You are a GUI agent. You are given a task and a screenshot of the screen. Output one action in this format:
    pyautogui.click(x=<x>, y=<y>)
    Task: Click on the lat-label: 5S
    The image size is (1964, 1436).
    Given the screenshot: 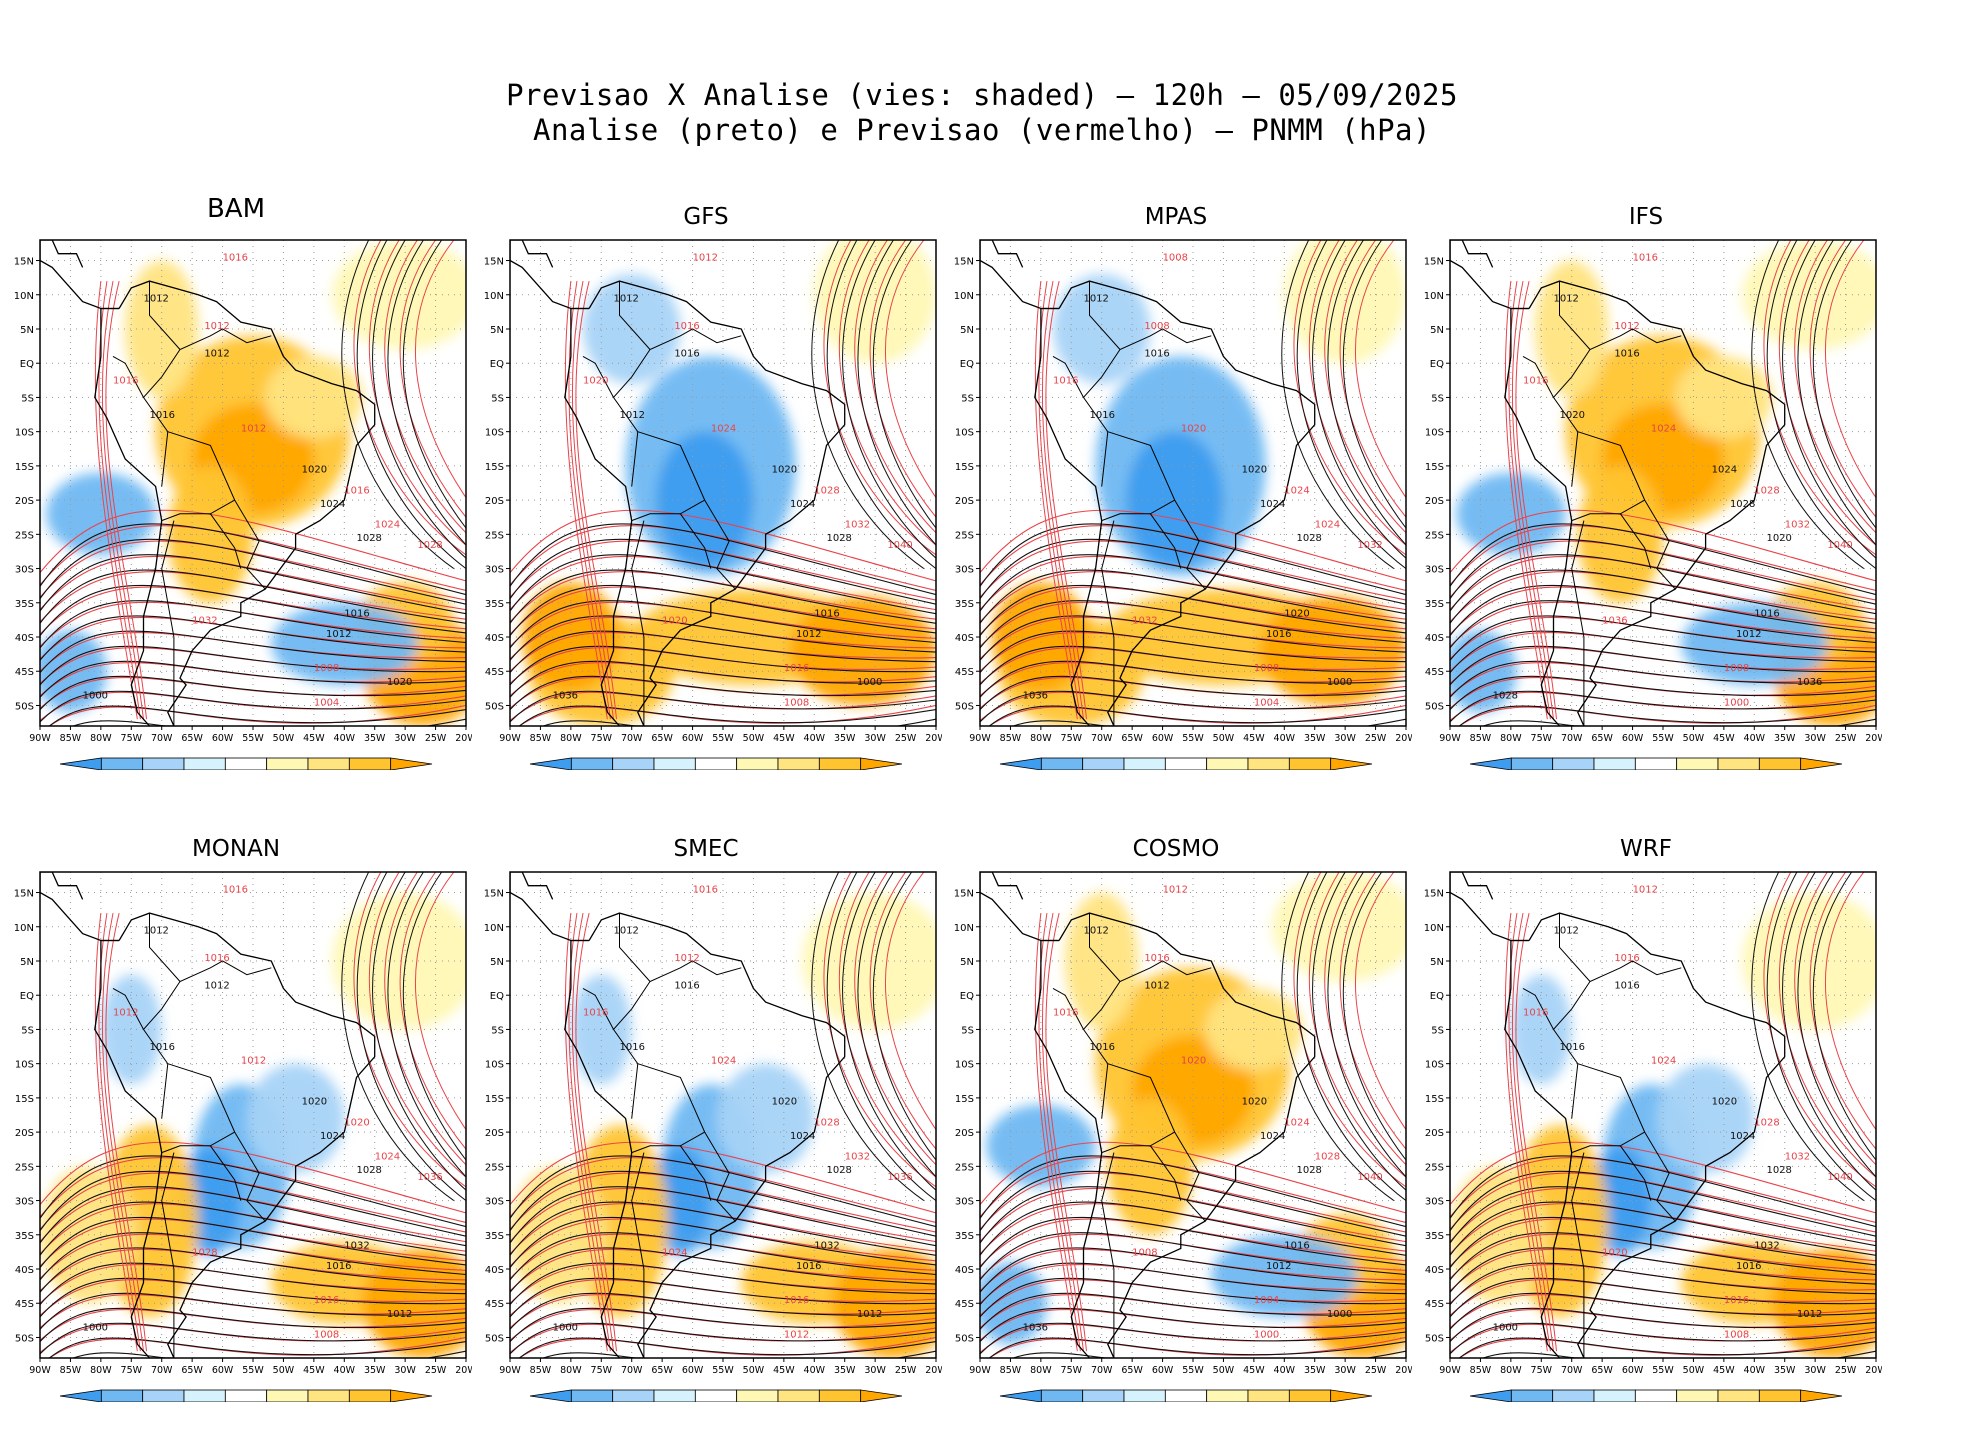 What is the action you would take?
    pyautogui.click(x=1437, y=1030)
    